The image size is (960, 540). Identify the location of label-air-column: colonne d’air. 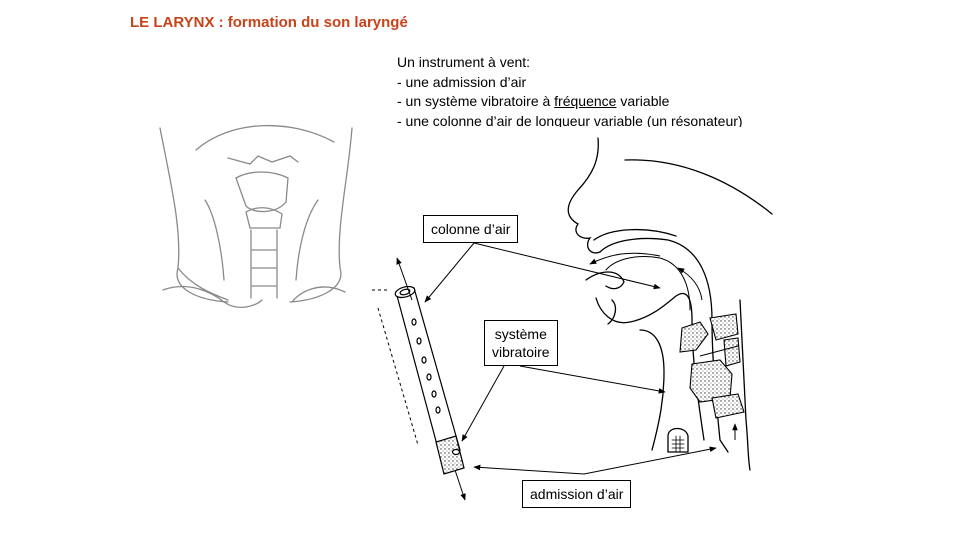
(471, 229).